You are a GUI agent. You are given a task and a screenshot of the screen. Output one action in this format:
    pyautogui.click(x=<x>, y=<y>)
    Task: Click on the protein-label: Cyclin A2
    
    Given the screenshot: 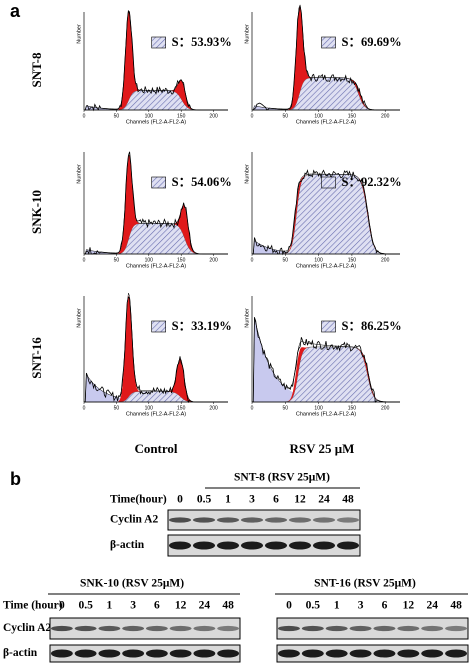 What is the action you would take?
    pyautogui.click(x=134, y=520)
    